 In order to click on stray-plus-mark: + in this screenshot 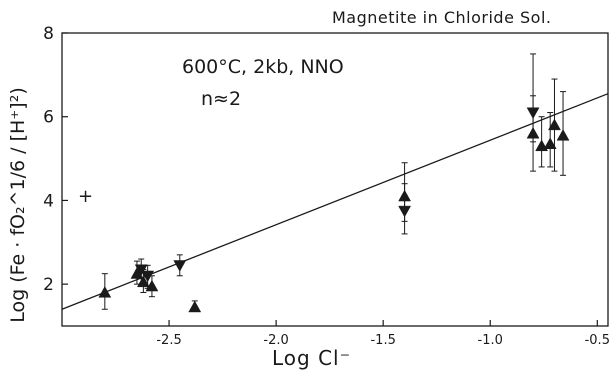, I will do `click(86, 196)`.